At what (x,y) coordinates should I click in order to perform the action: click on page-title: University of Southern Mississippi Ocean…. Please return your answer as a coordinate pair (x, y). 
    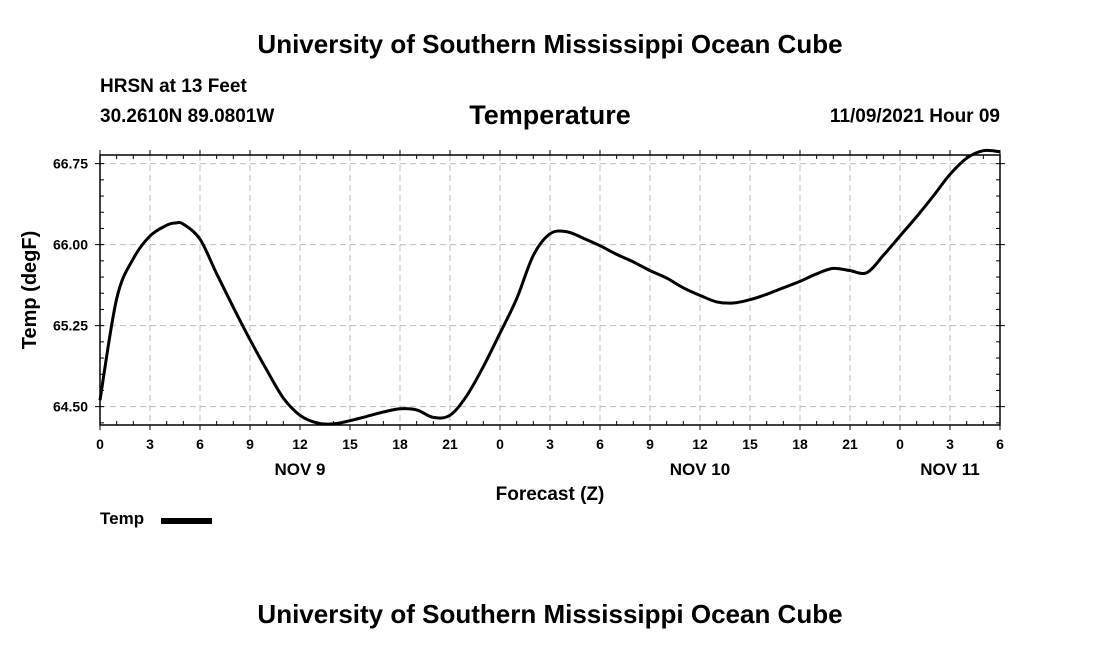
    Looking at the image, I should click on (550, 44).